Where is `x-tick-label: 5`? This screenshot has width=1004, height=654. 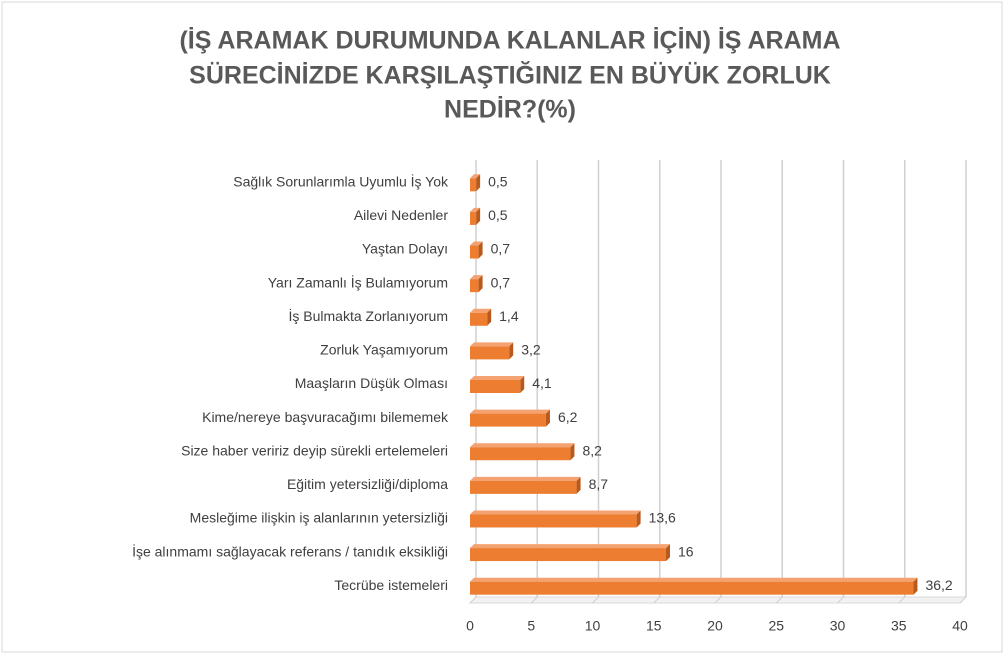
x-tick-label: 5 is located at coordinates (531, 626).